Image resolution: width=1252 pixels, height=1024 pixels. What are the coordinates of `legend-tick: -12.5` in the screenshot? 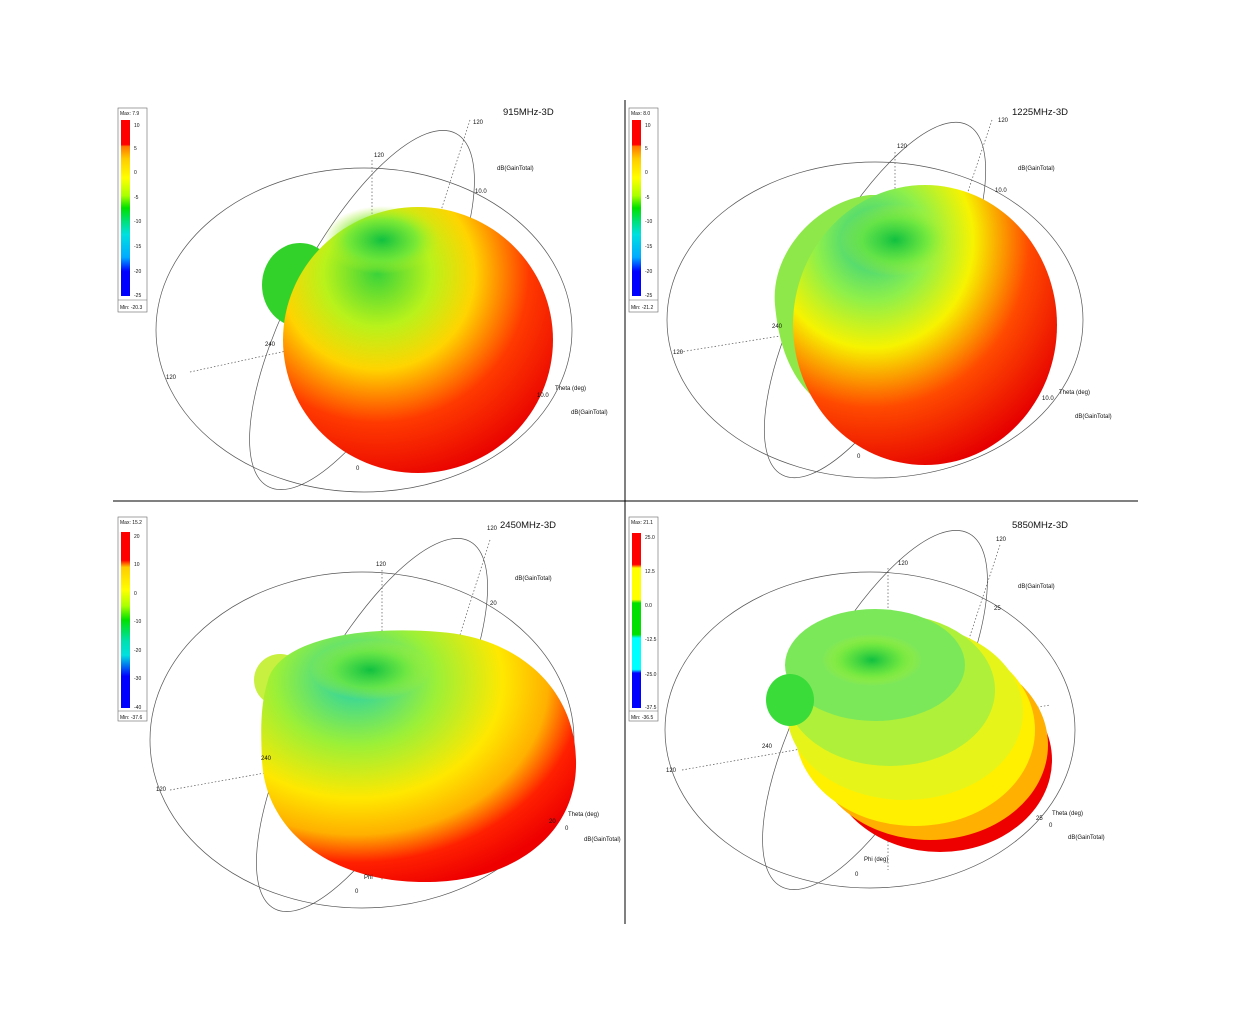 It's located at (651, 640).